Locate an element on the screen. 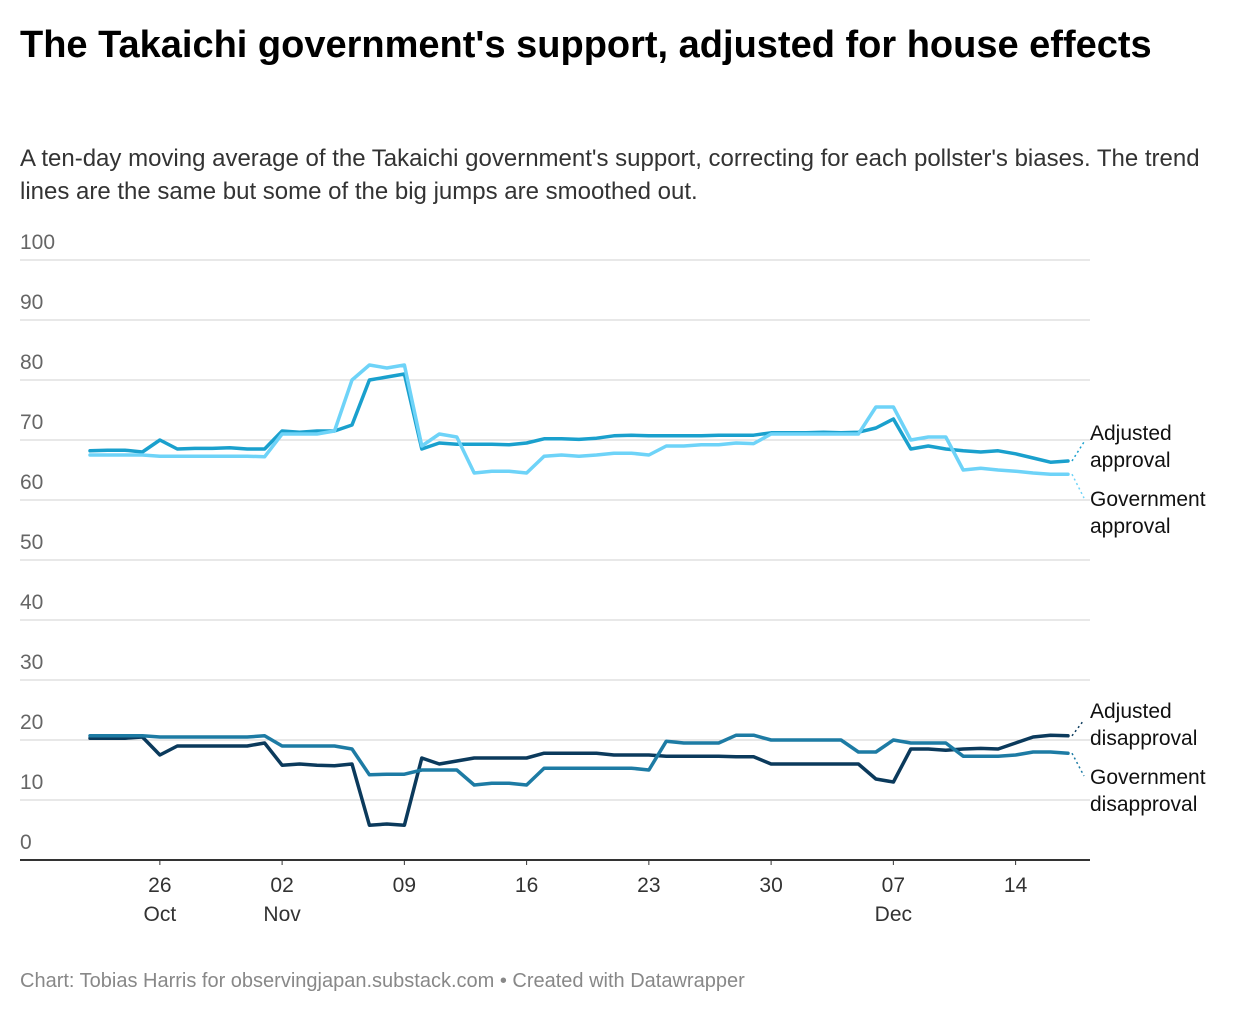 The height and width of the screenshot is (1016, 1240). y-tick-label: 20 is located at coordinates (31, 722).